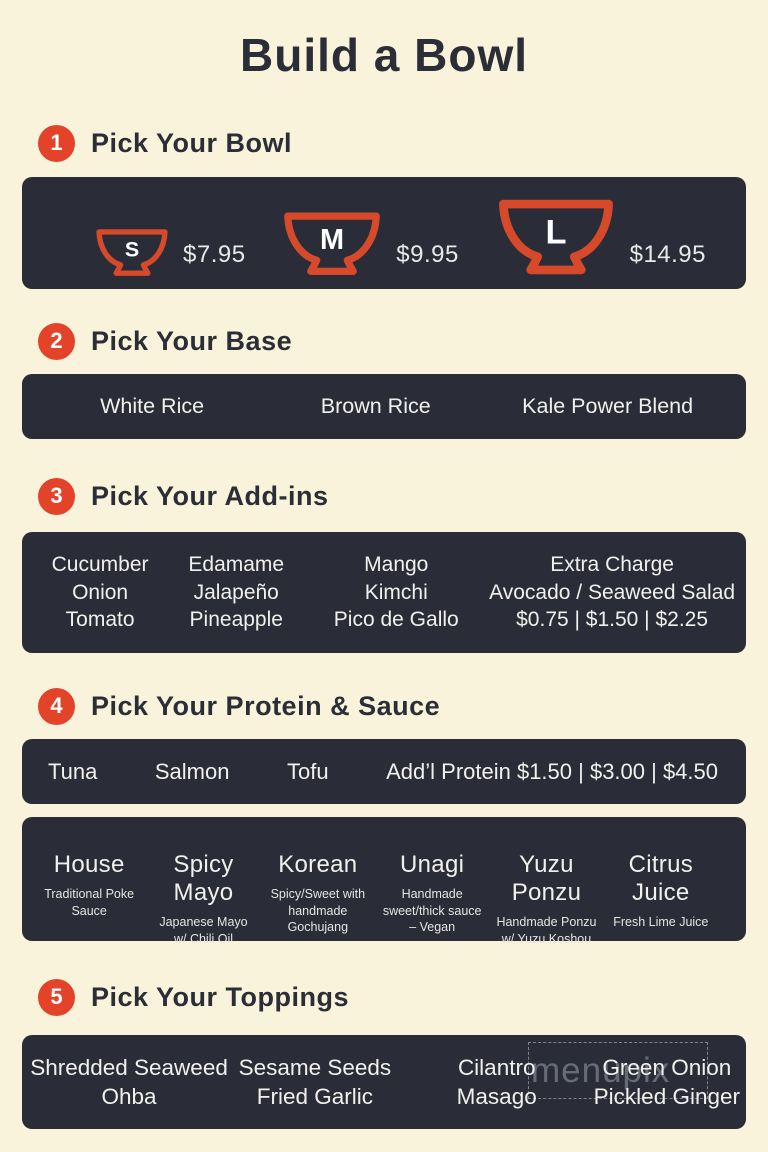 The height and width of the screenshot is (1152, 768). What do you see at coordinates (608, 406) in the screenshot?
I see `base-option-kale-power-blend: Kale Power Blend` at bounding box center [608, 406].